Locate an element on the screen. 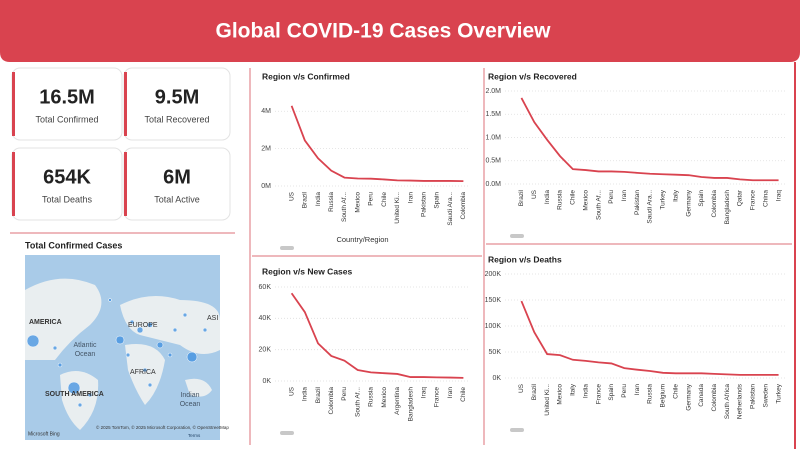  x-tick-label: Argentina is located at coordinates (397, 401).